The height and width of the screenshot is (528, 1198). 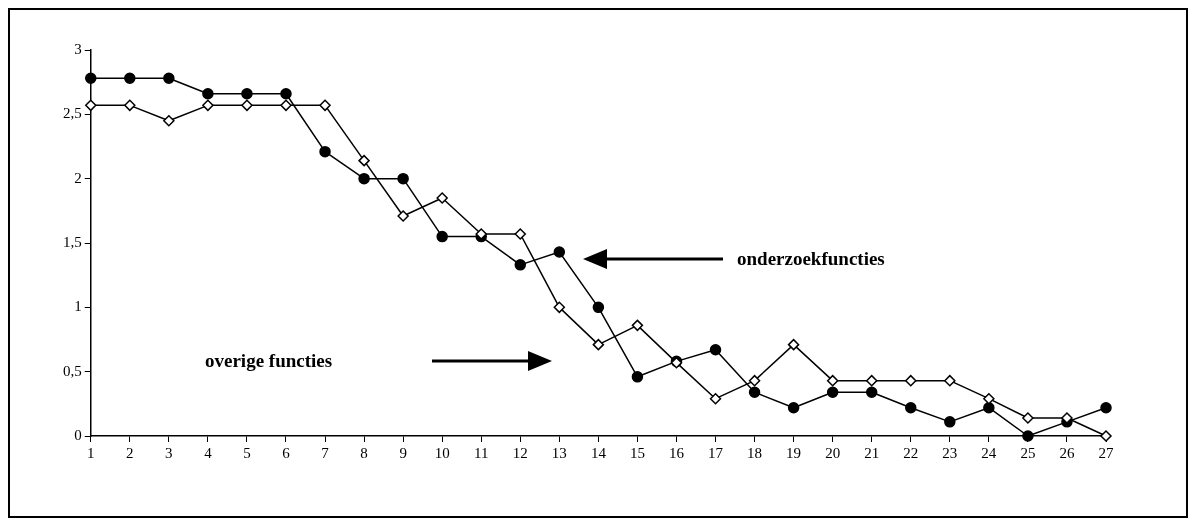 I want to click on x-tick-label: 23, so click(x=950, y=452).